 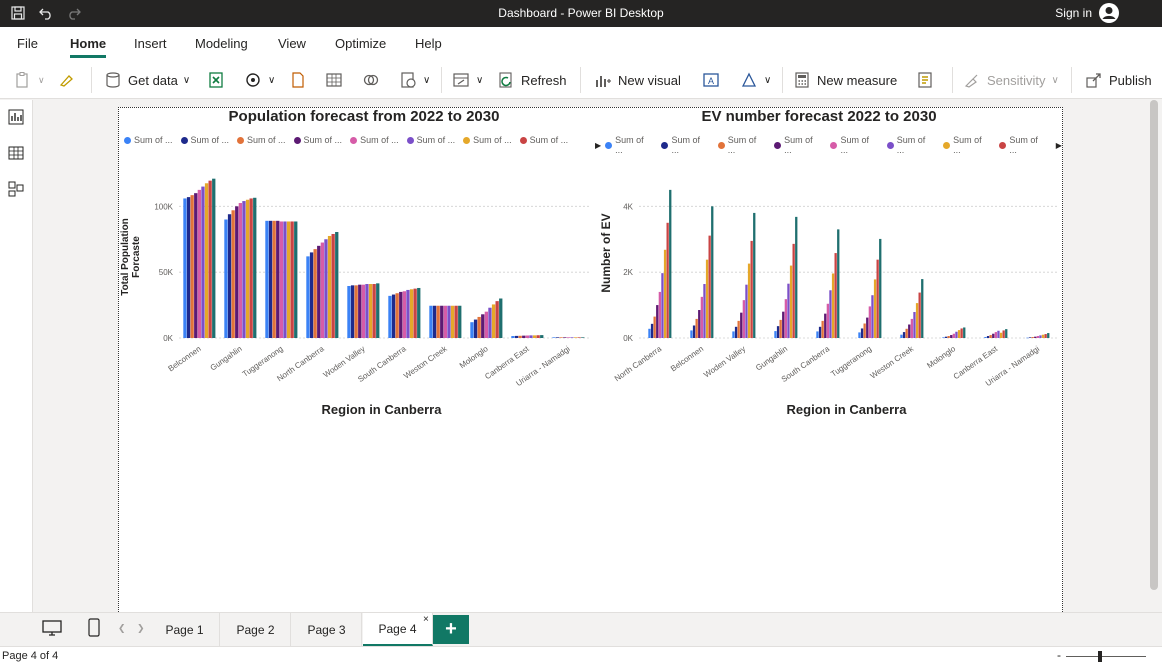 I want to click on add-page-button: +, so click(x=451, y=629).